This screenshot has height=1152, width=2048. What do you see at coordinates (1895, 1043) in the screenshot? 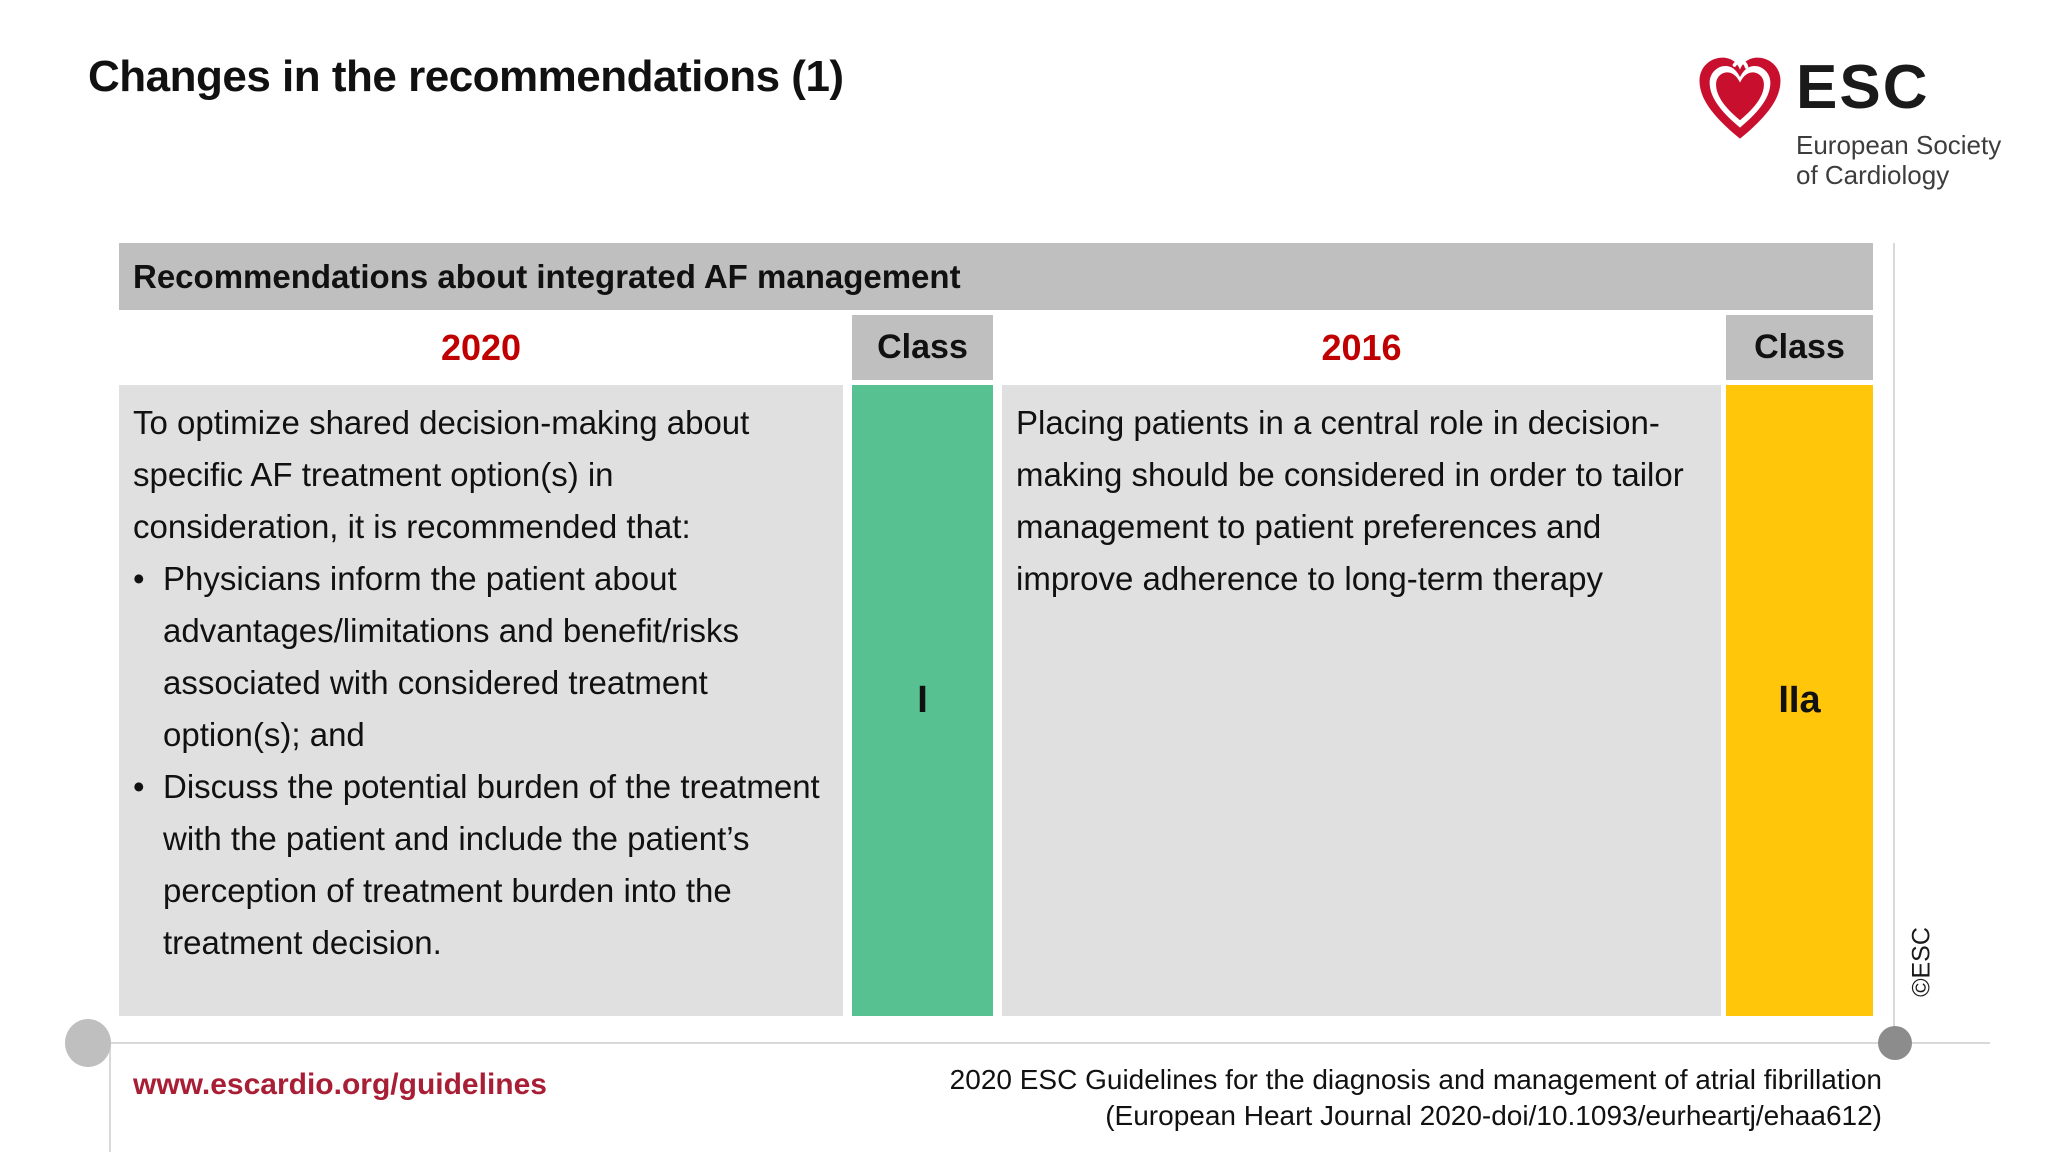
I see `footer-circle-right` at bounding box center [1895, 1043].